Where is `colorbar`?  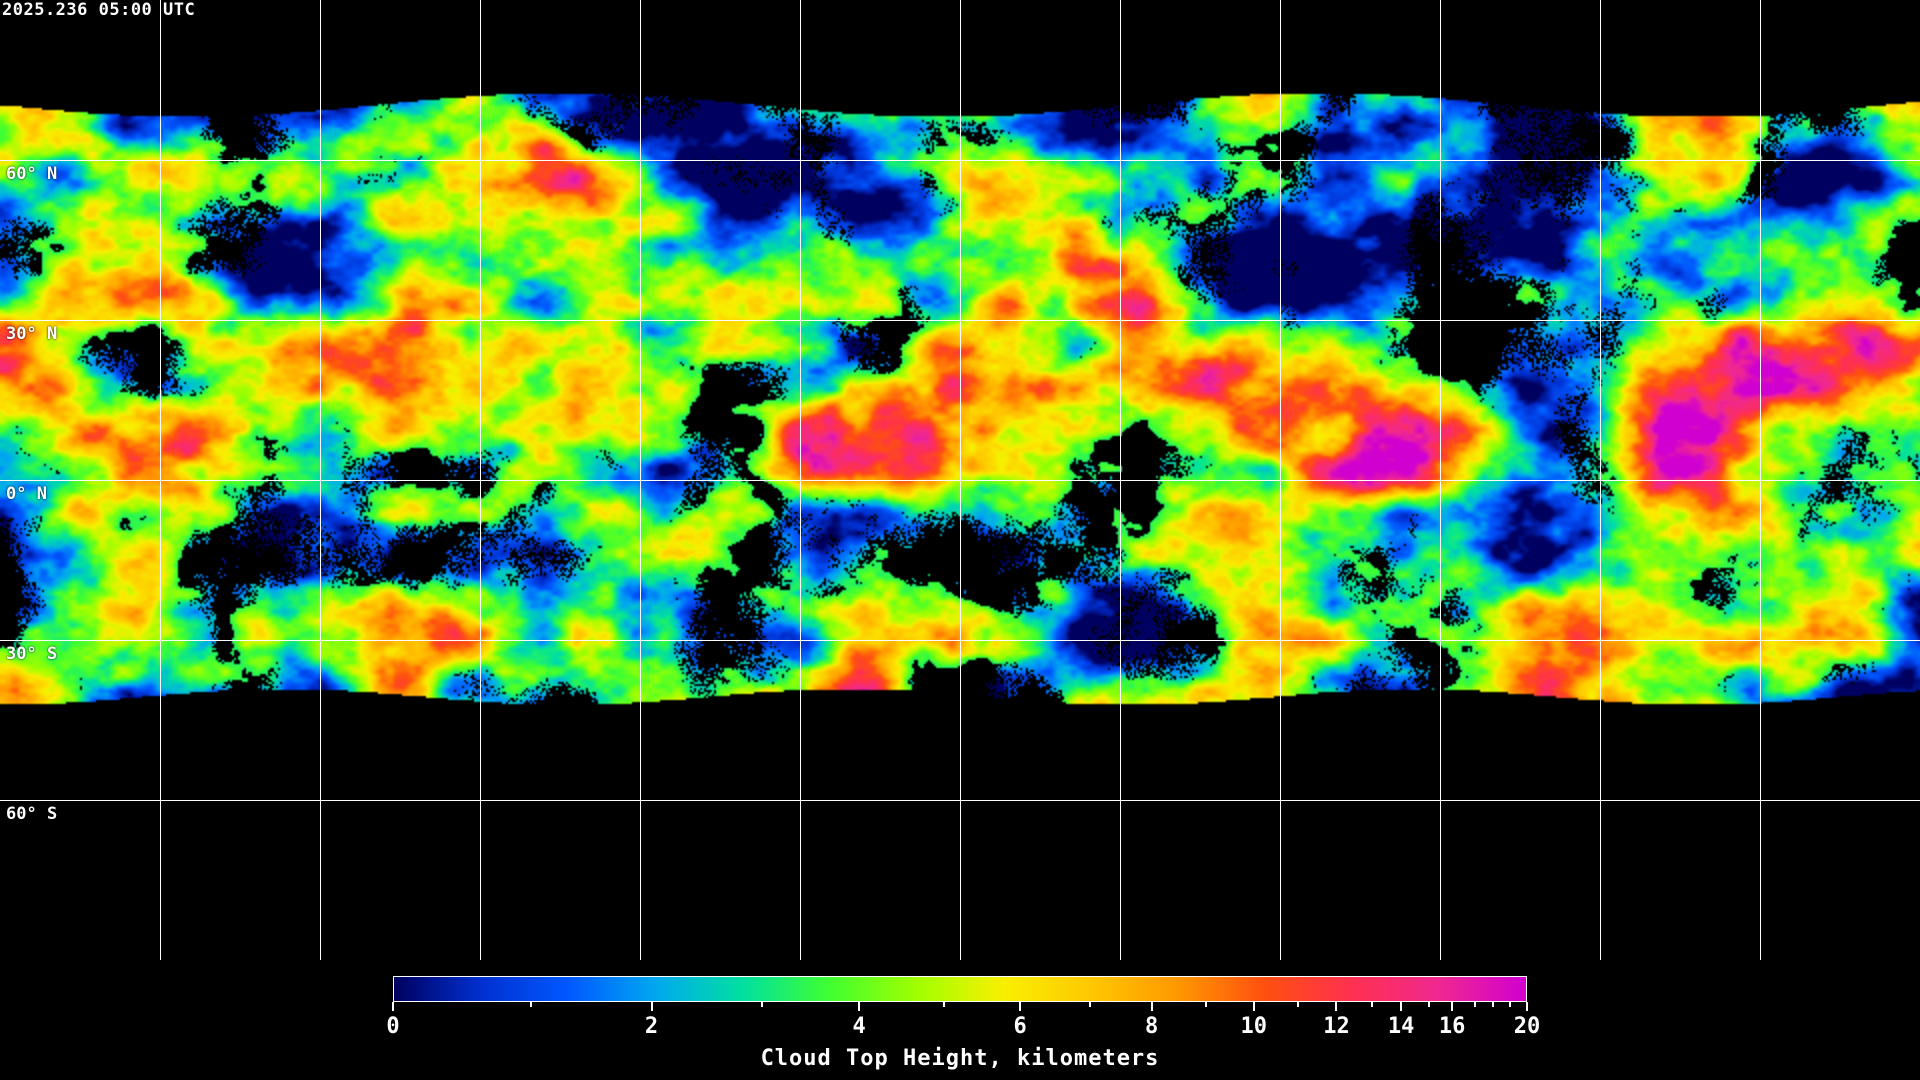 colorbar is located at coordinates (960, 989).